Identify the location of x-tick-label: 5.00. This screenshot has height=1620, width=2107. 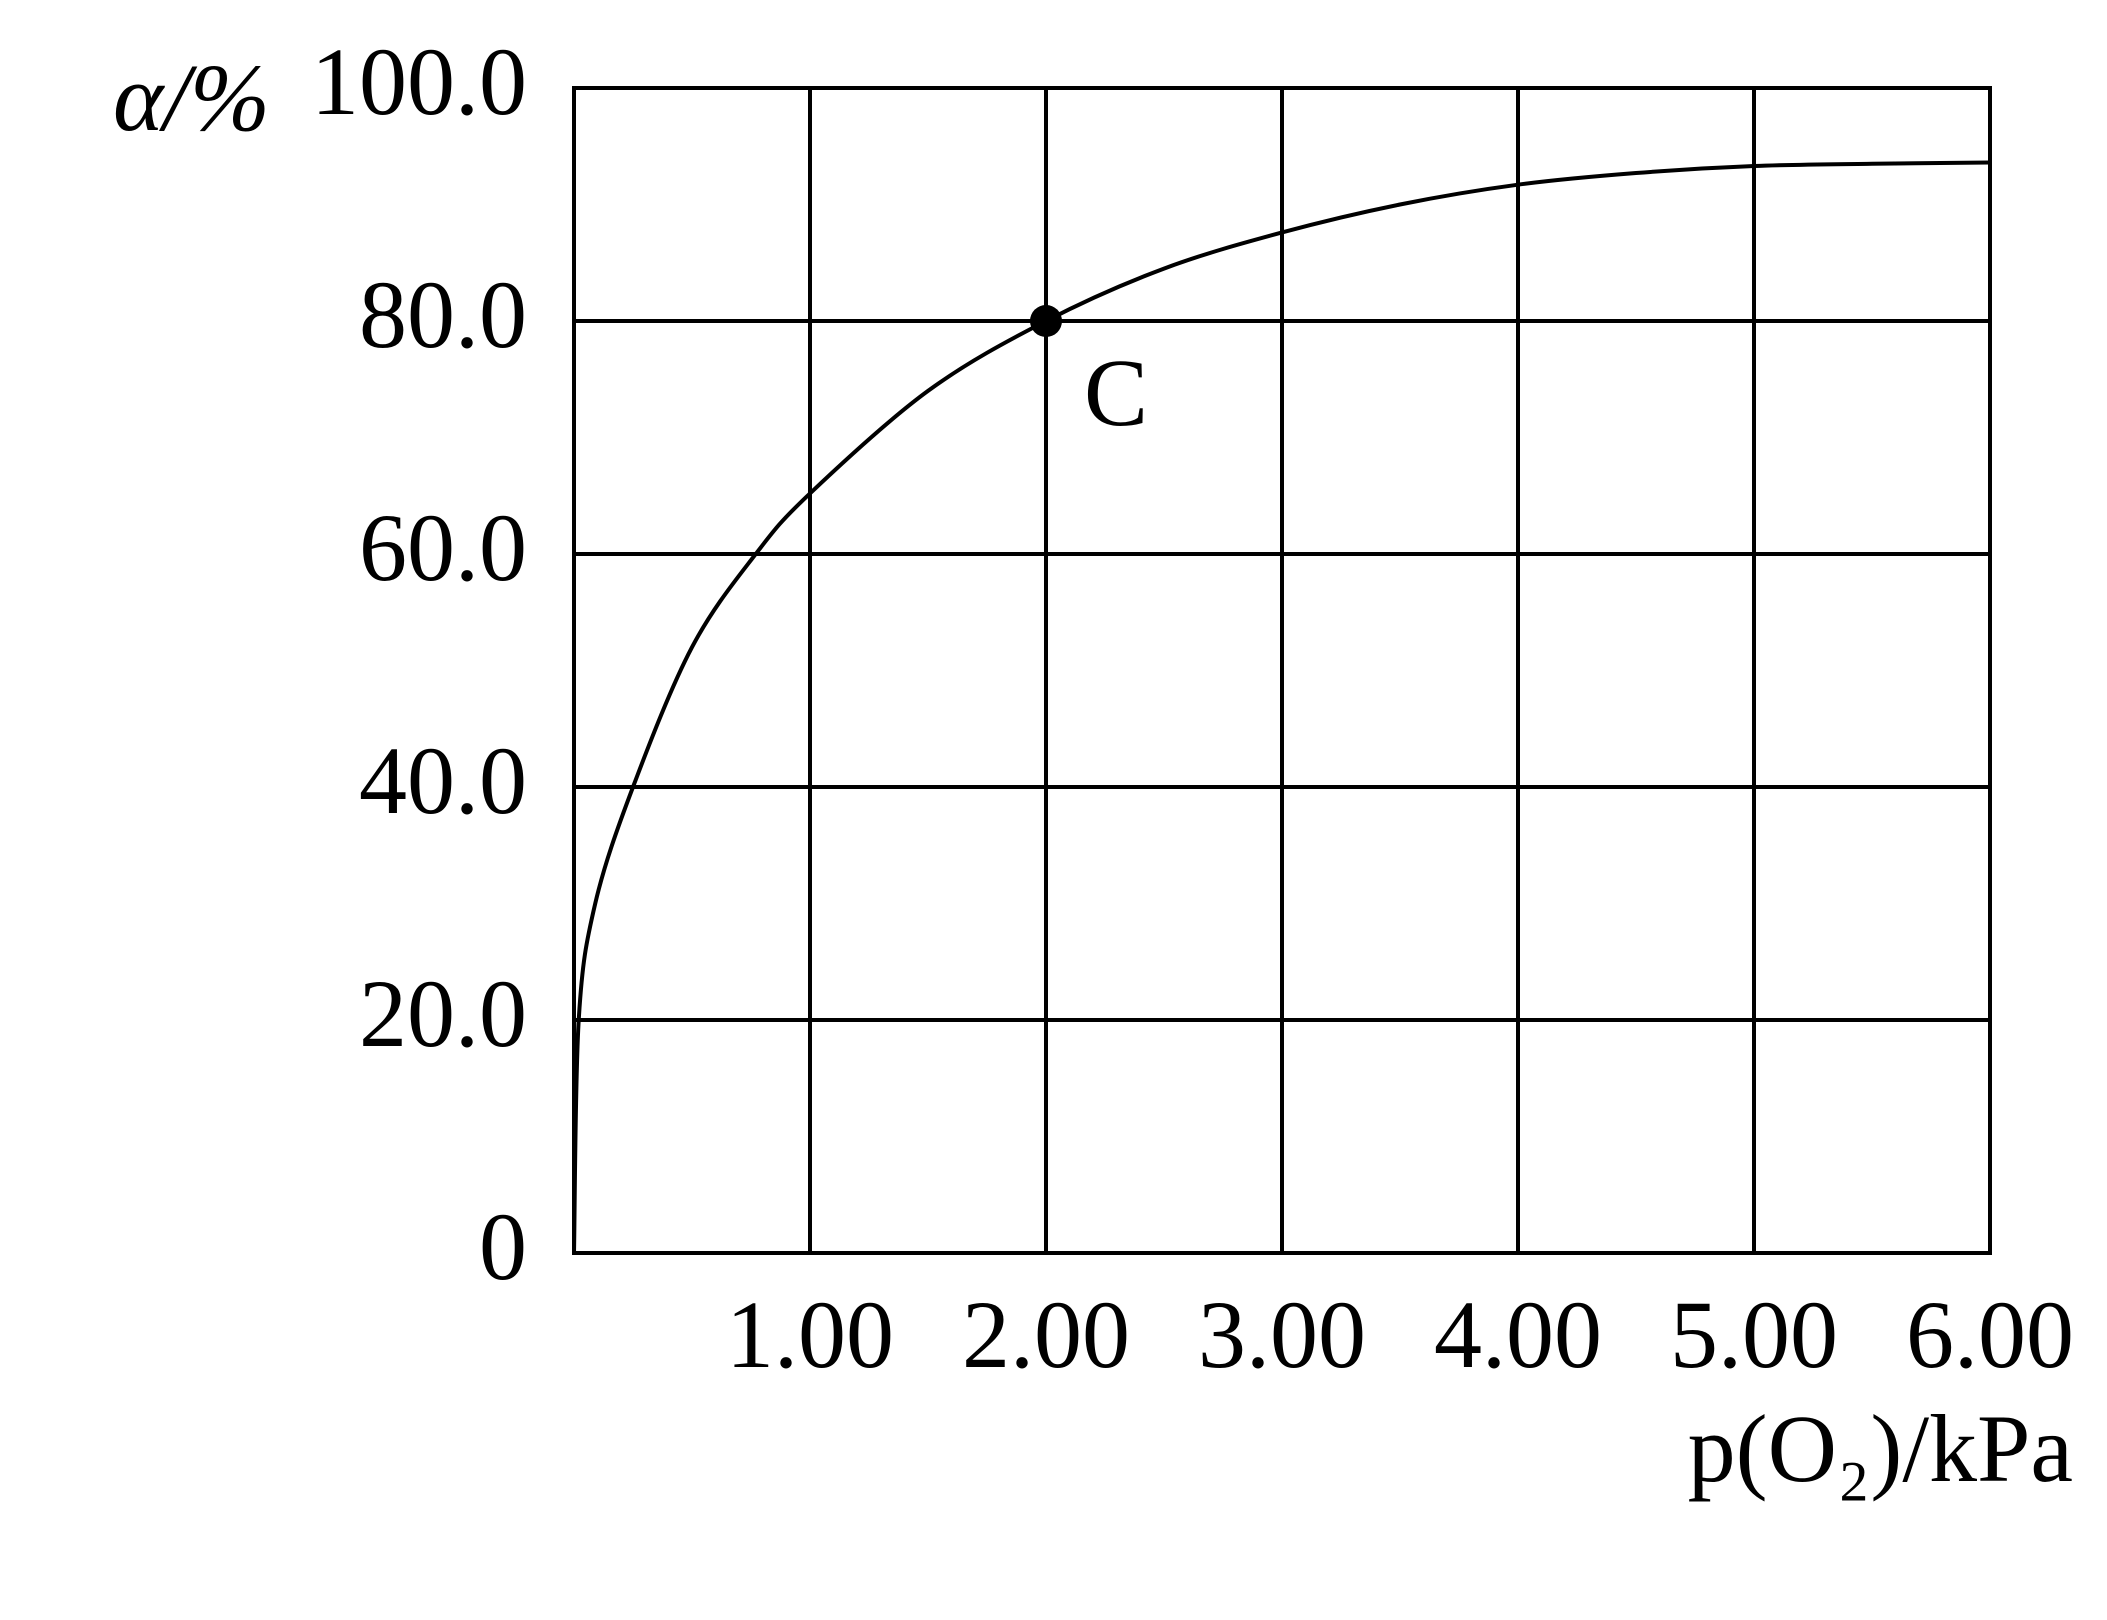
(1754, 1334).